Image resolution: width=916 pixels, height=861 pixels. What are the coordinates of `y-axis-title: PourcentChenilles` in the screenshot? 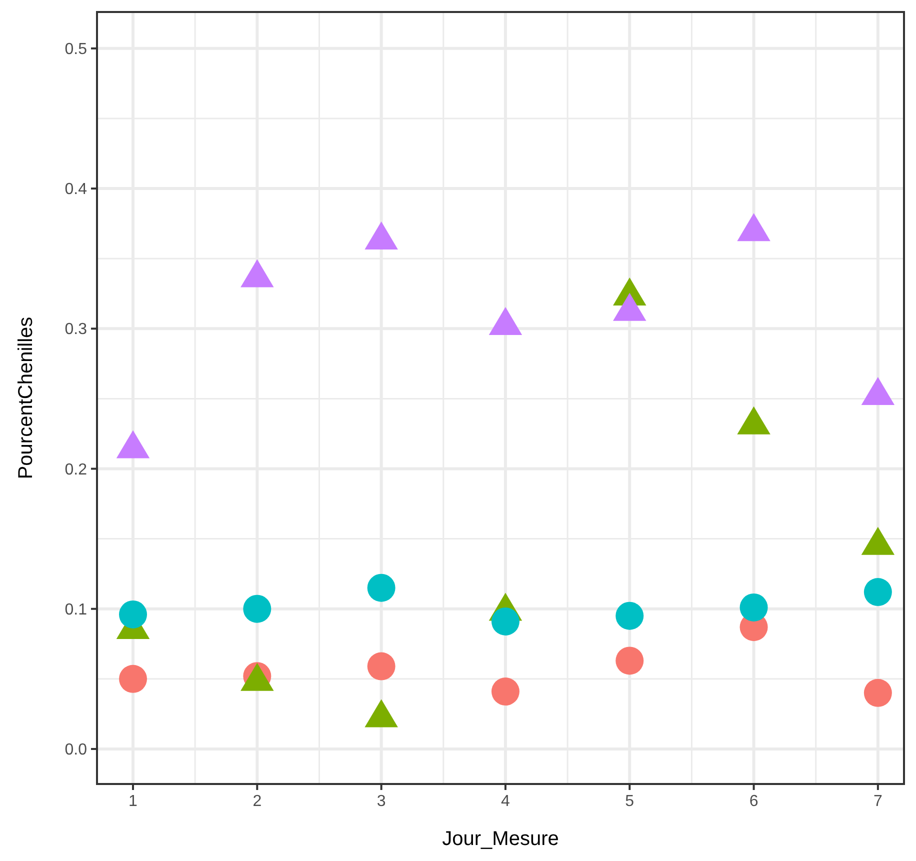 It's located at (26, 398).